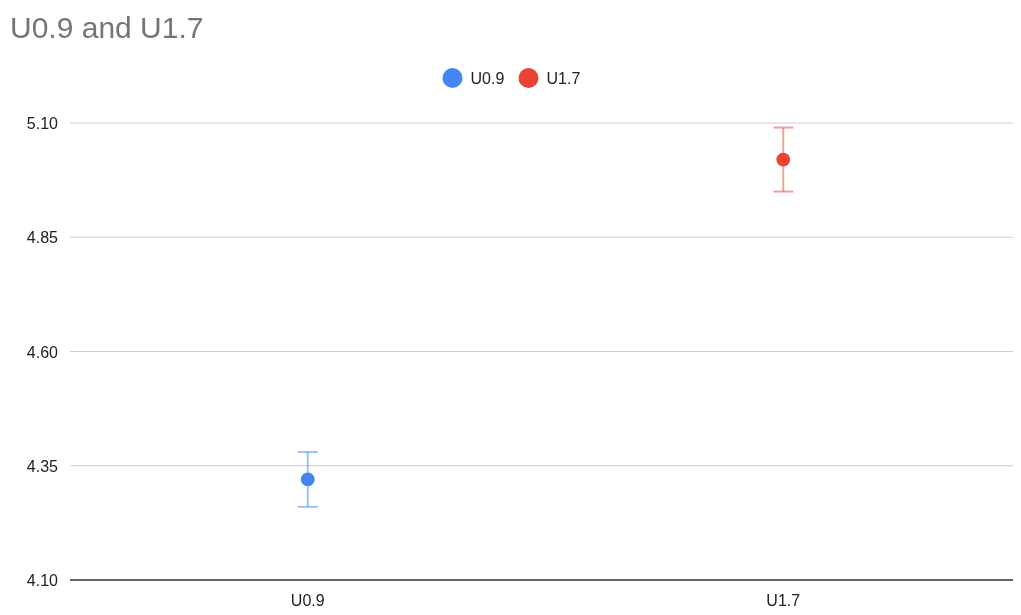 This screenshot has height=615, width=1021. I want to click on y-tick-label: 4.60, so click(42, 352).